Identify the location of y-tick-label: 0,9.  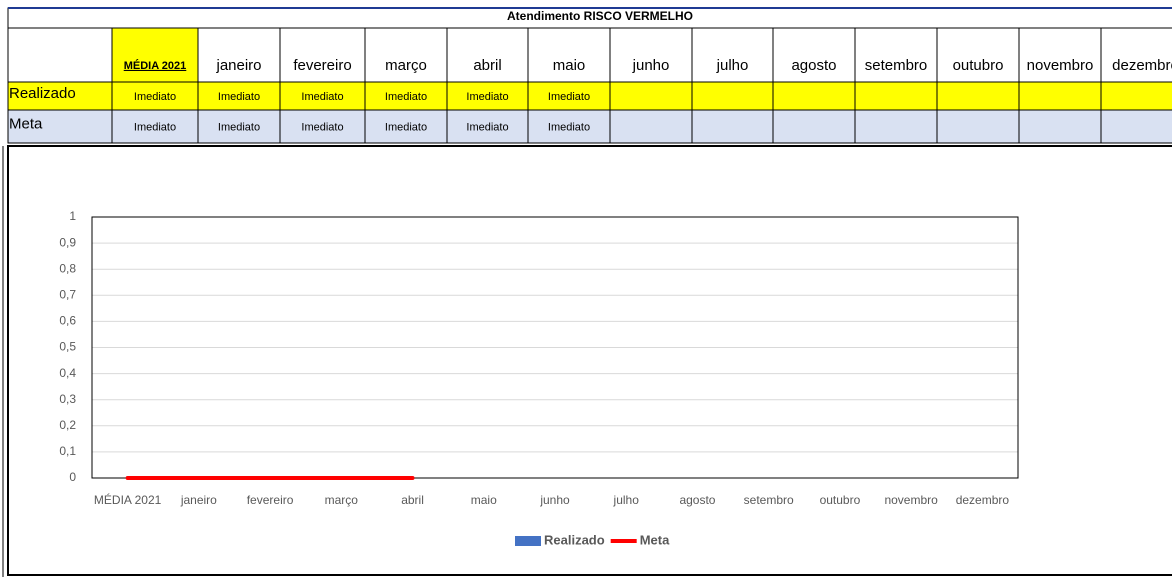
(67, 242).